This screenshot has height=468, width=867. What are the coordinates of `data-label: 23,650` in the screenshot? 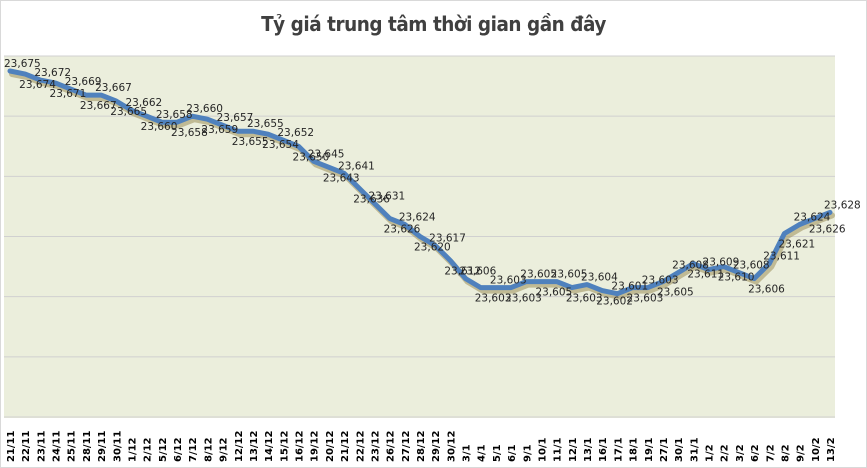 It's located at (311, 157).